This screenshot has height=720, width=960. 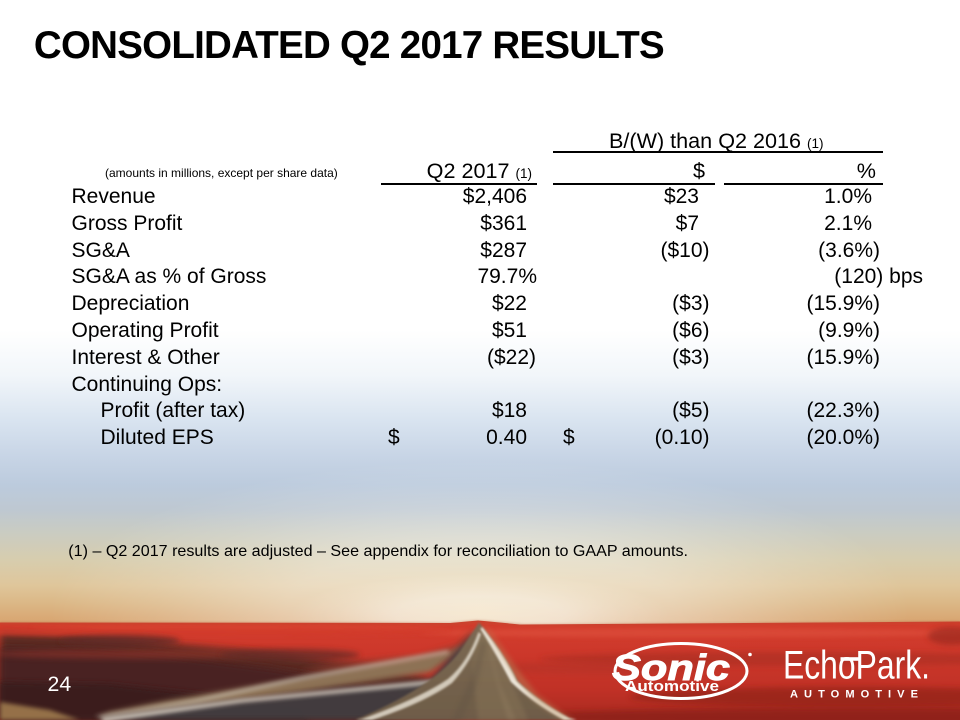 I want to click on svg-text: EchoPark., so click(x=856, y=666).